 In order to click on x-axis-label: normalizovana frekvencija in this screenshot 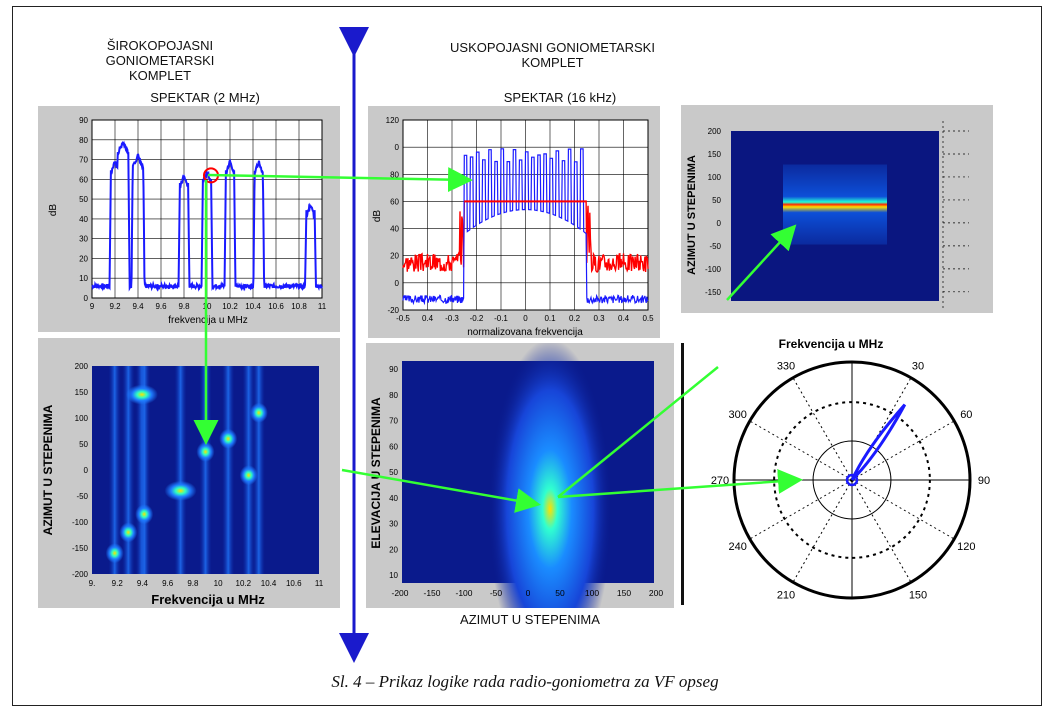, I will do `click(525, 332)`.